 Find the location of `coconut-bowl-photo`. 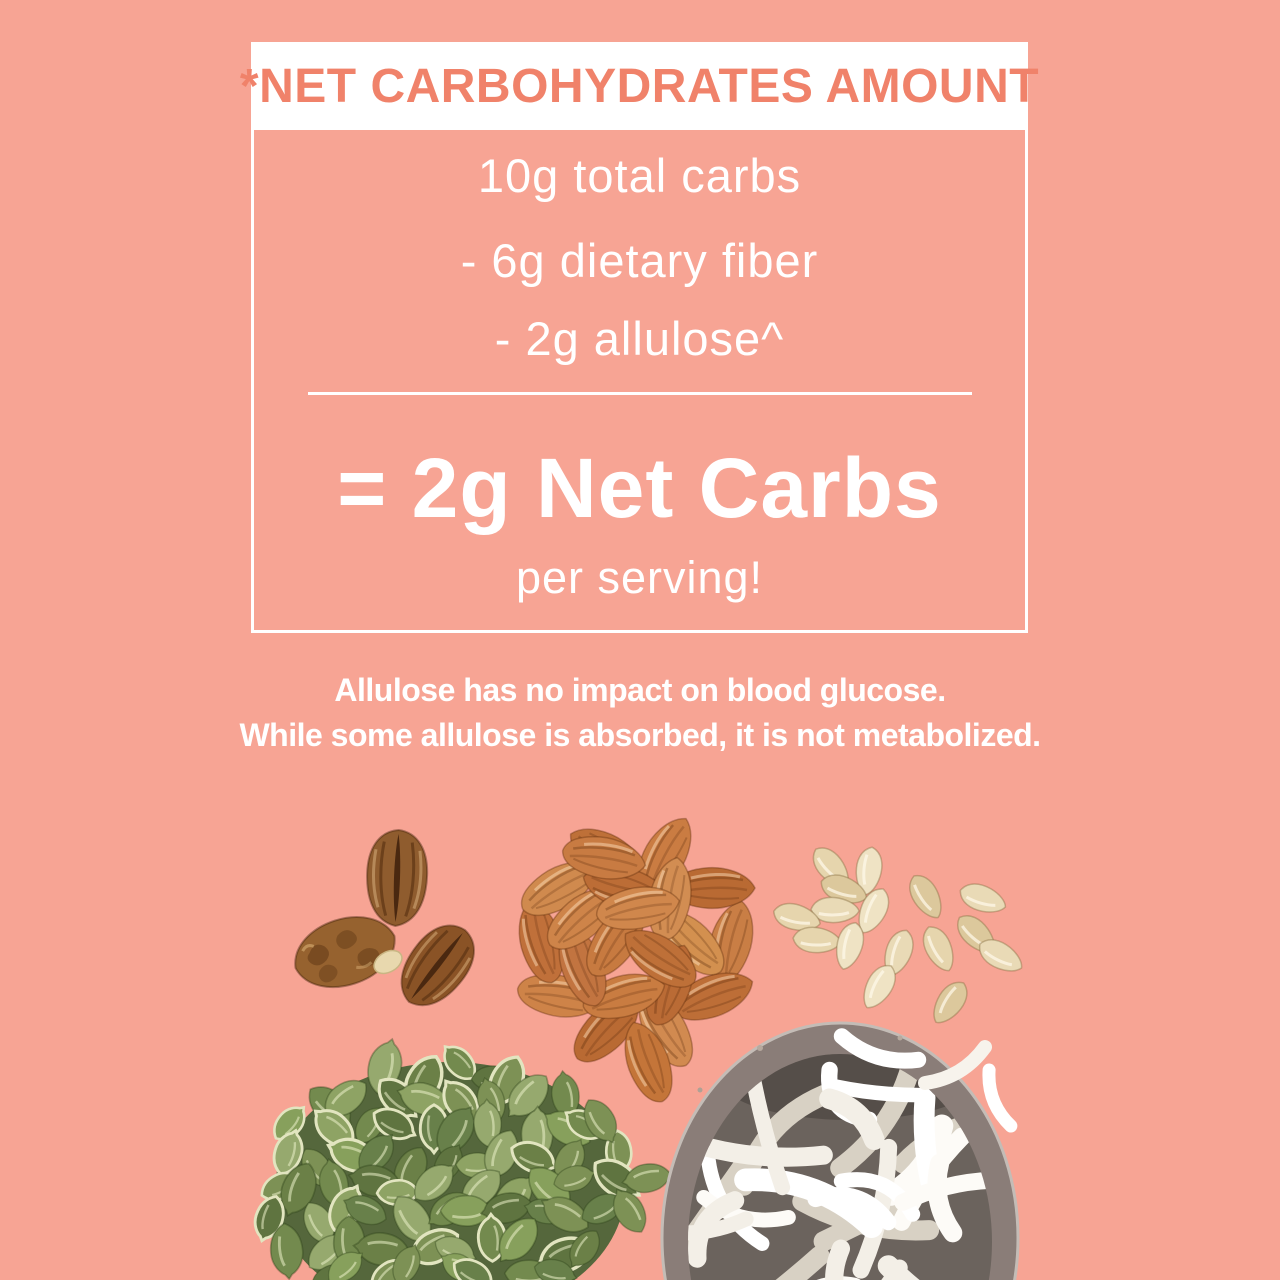

coconut-bowl-photo is located at coordinates (840, 1150).